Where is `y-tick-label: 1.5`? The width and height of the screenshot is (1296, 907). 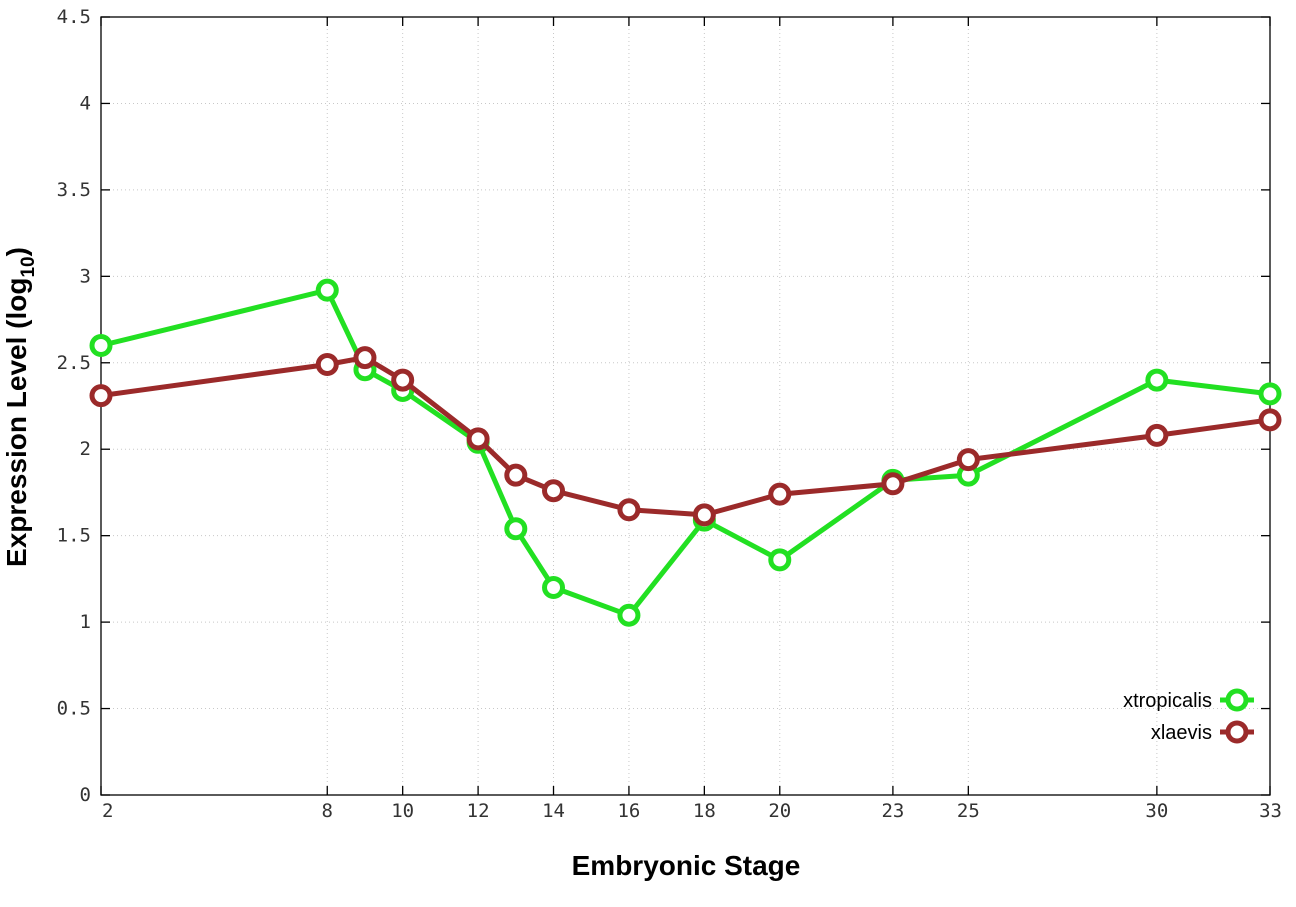
y-tick-label: 1.5 is located at coordinates (74, 536).